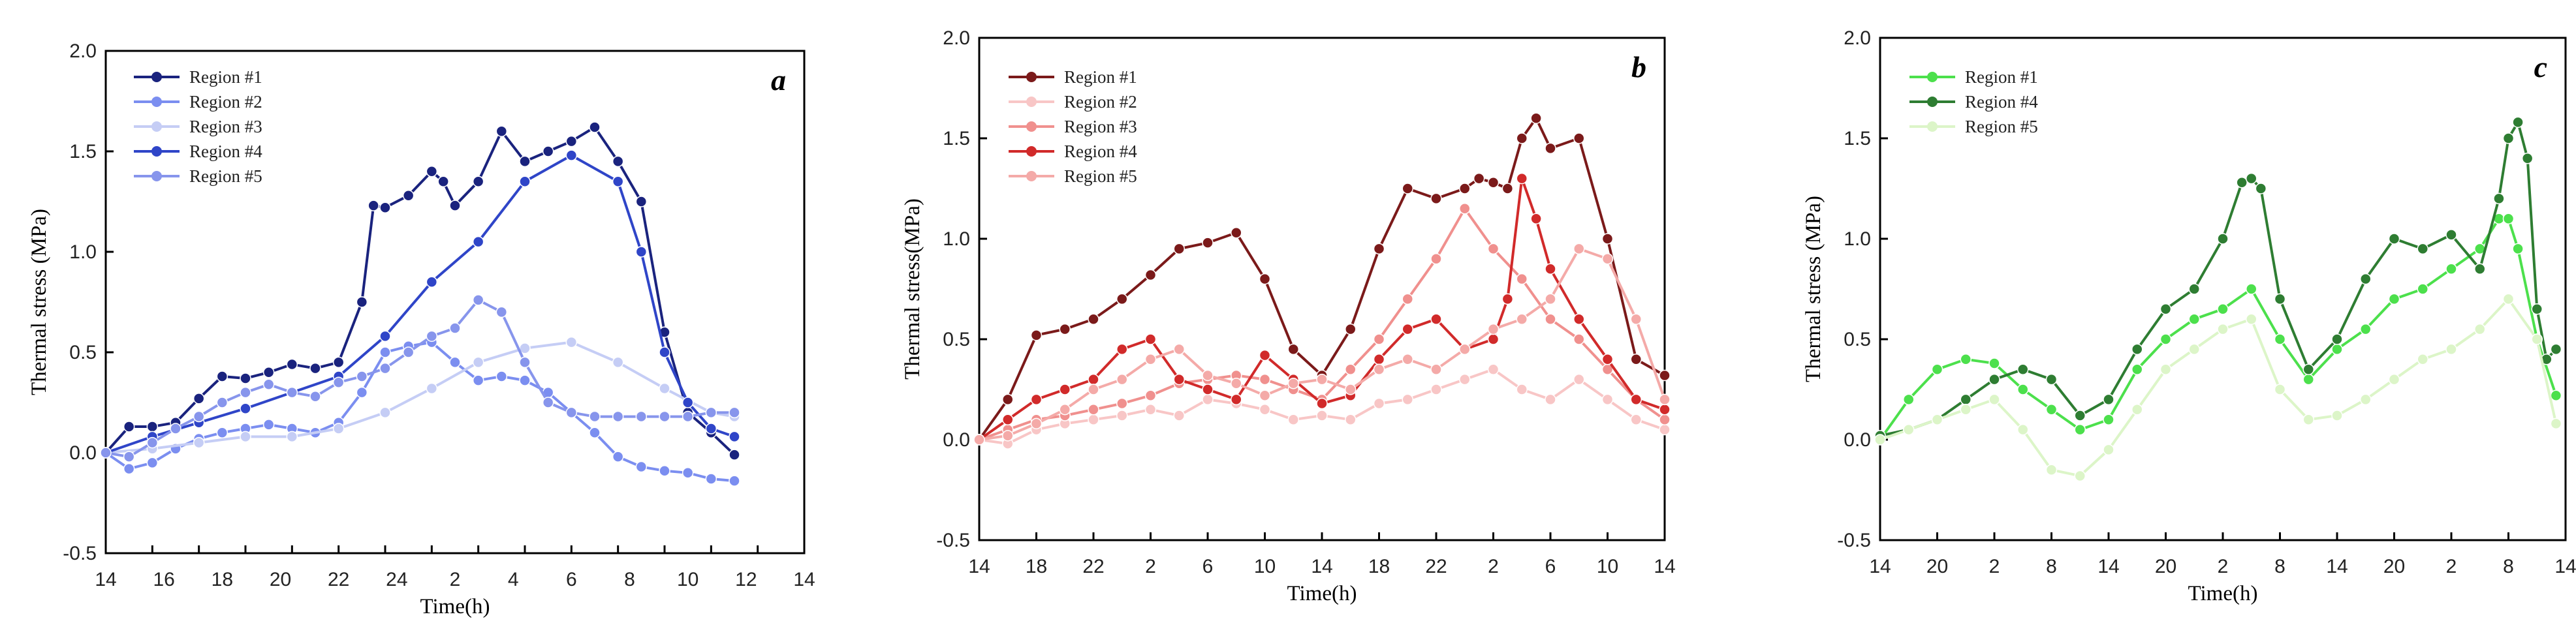 The width and height of the screenshot is (2576, 623). I want to click on panel-letter: b, so click(1638, 67).